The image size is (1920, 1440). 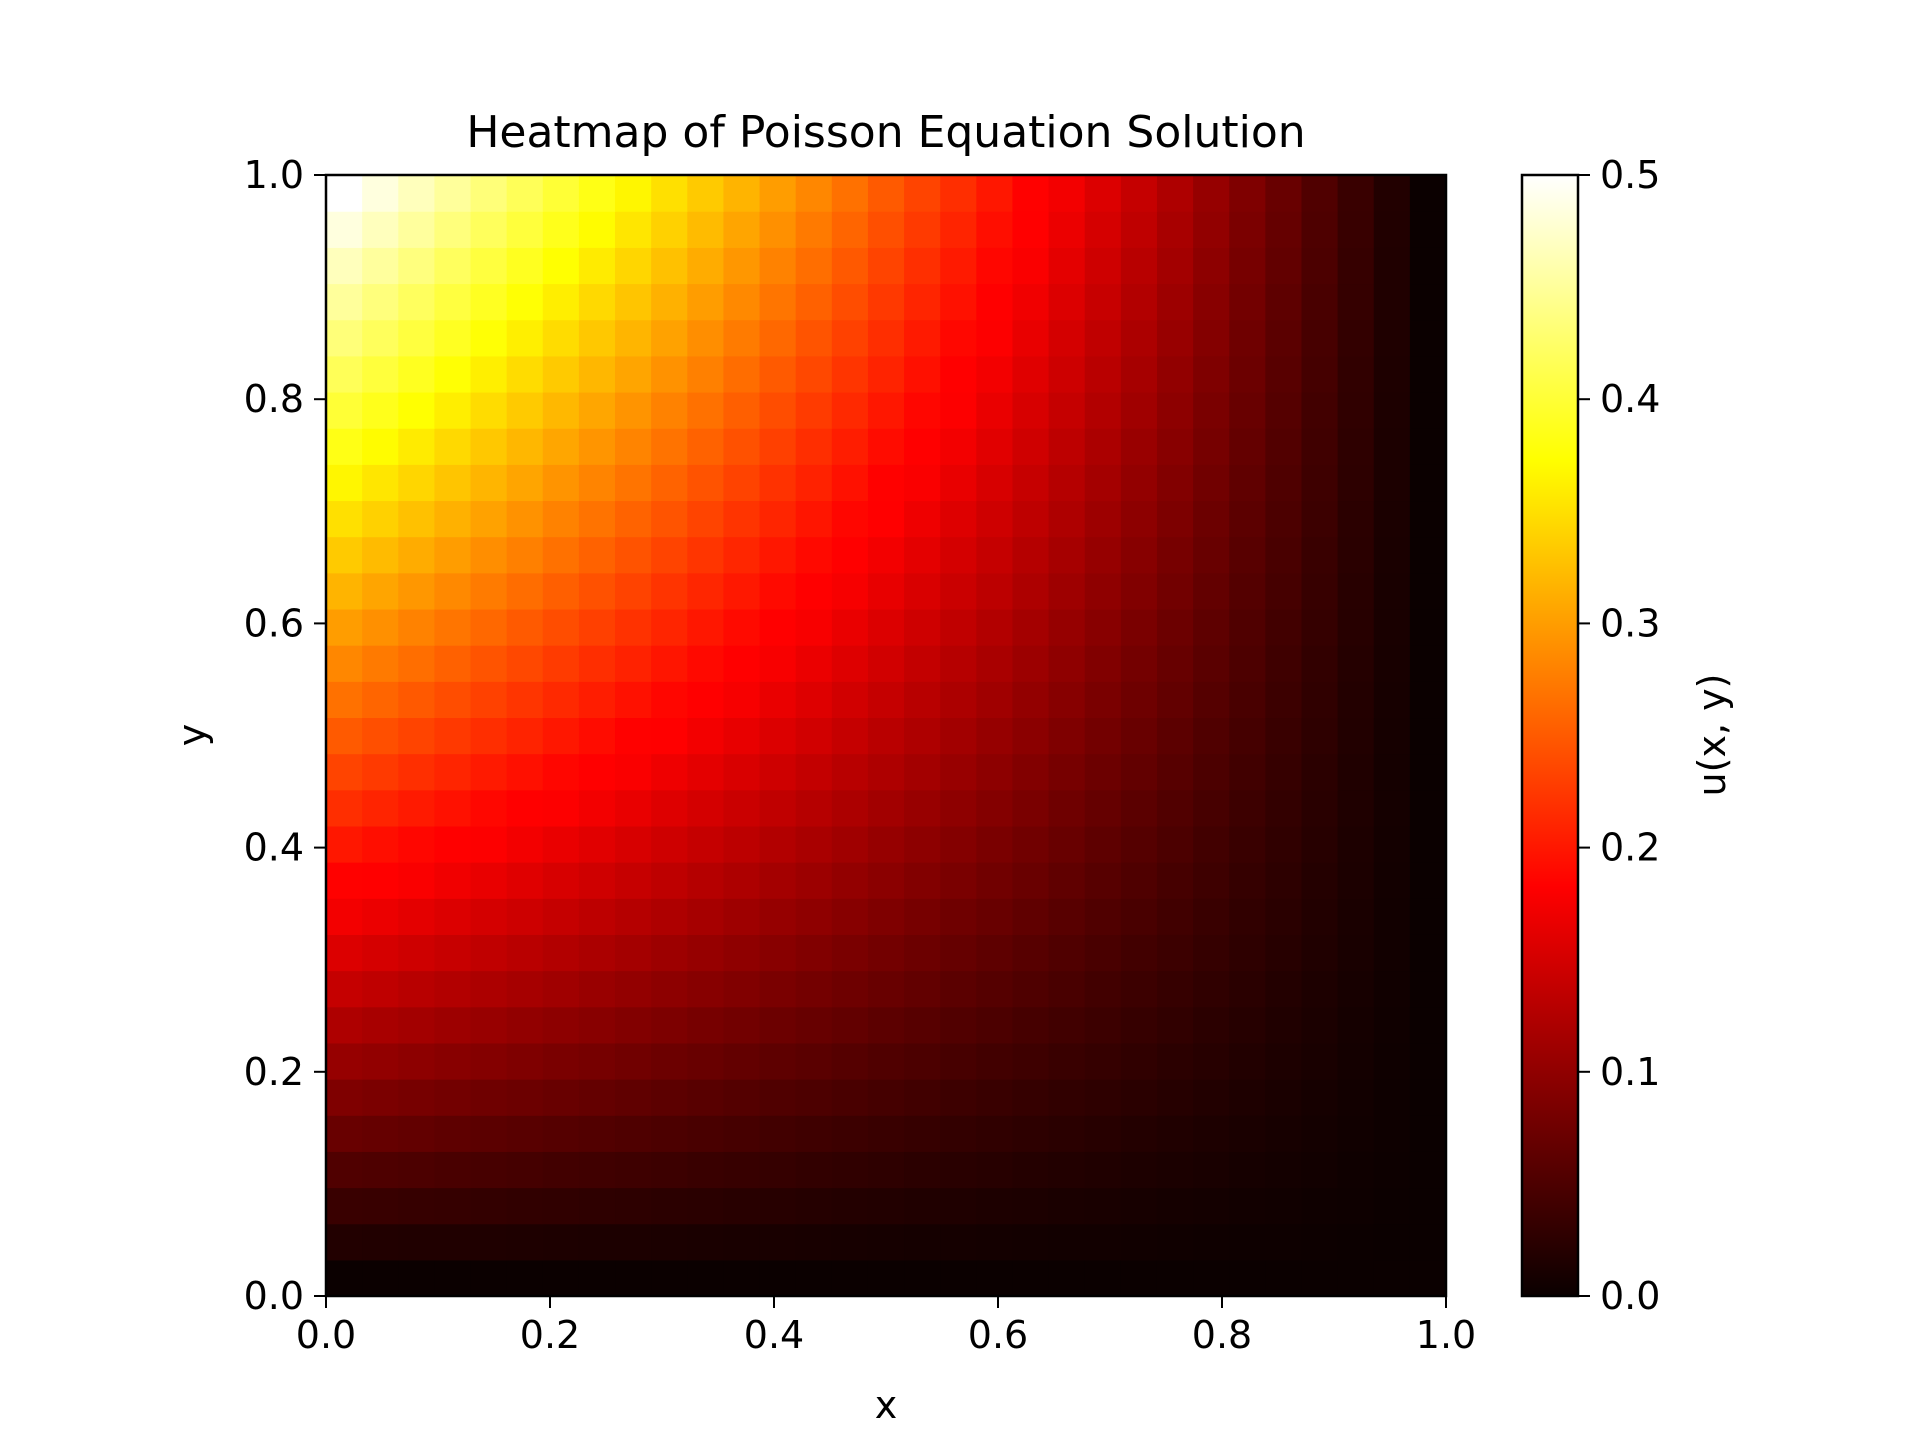 I want to click on y-tick-label: 0.2, so click(x=274, y=1072).